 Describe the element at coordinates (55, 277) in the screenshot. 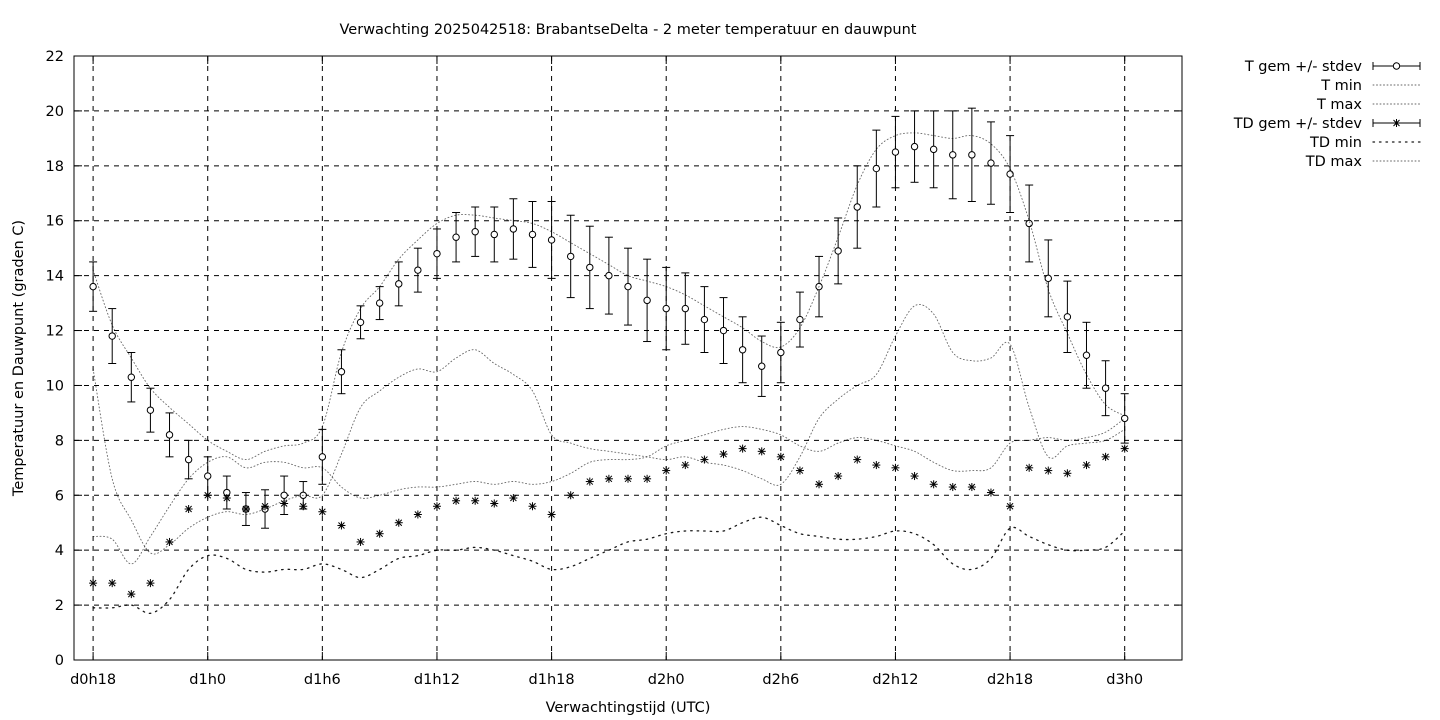

I see `y-tick-label: 14` at that location.